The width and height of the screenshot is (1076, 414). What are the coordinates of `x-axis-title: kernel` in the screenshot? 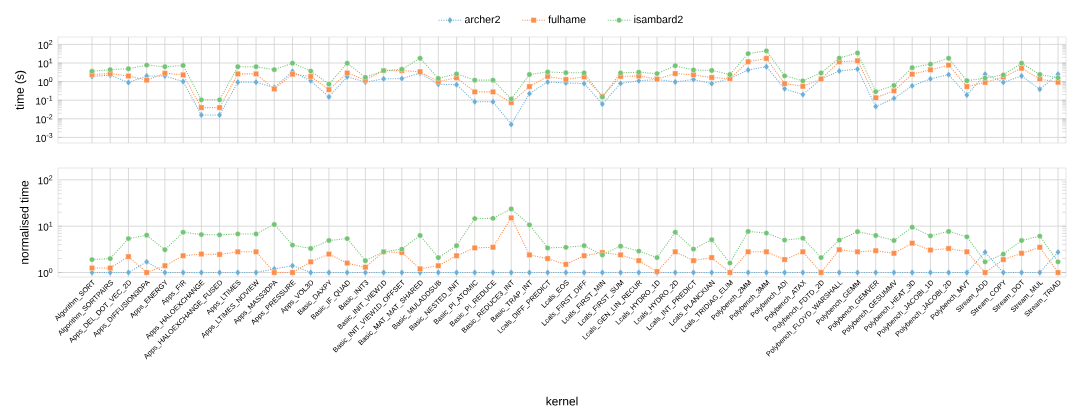 It's located at (562, 401).